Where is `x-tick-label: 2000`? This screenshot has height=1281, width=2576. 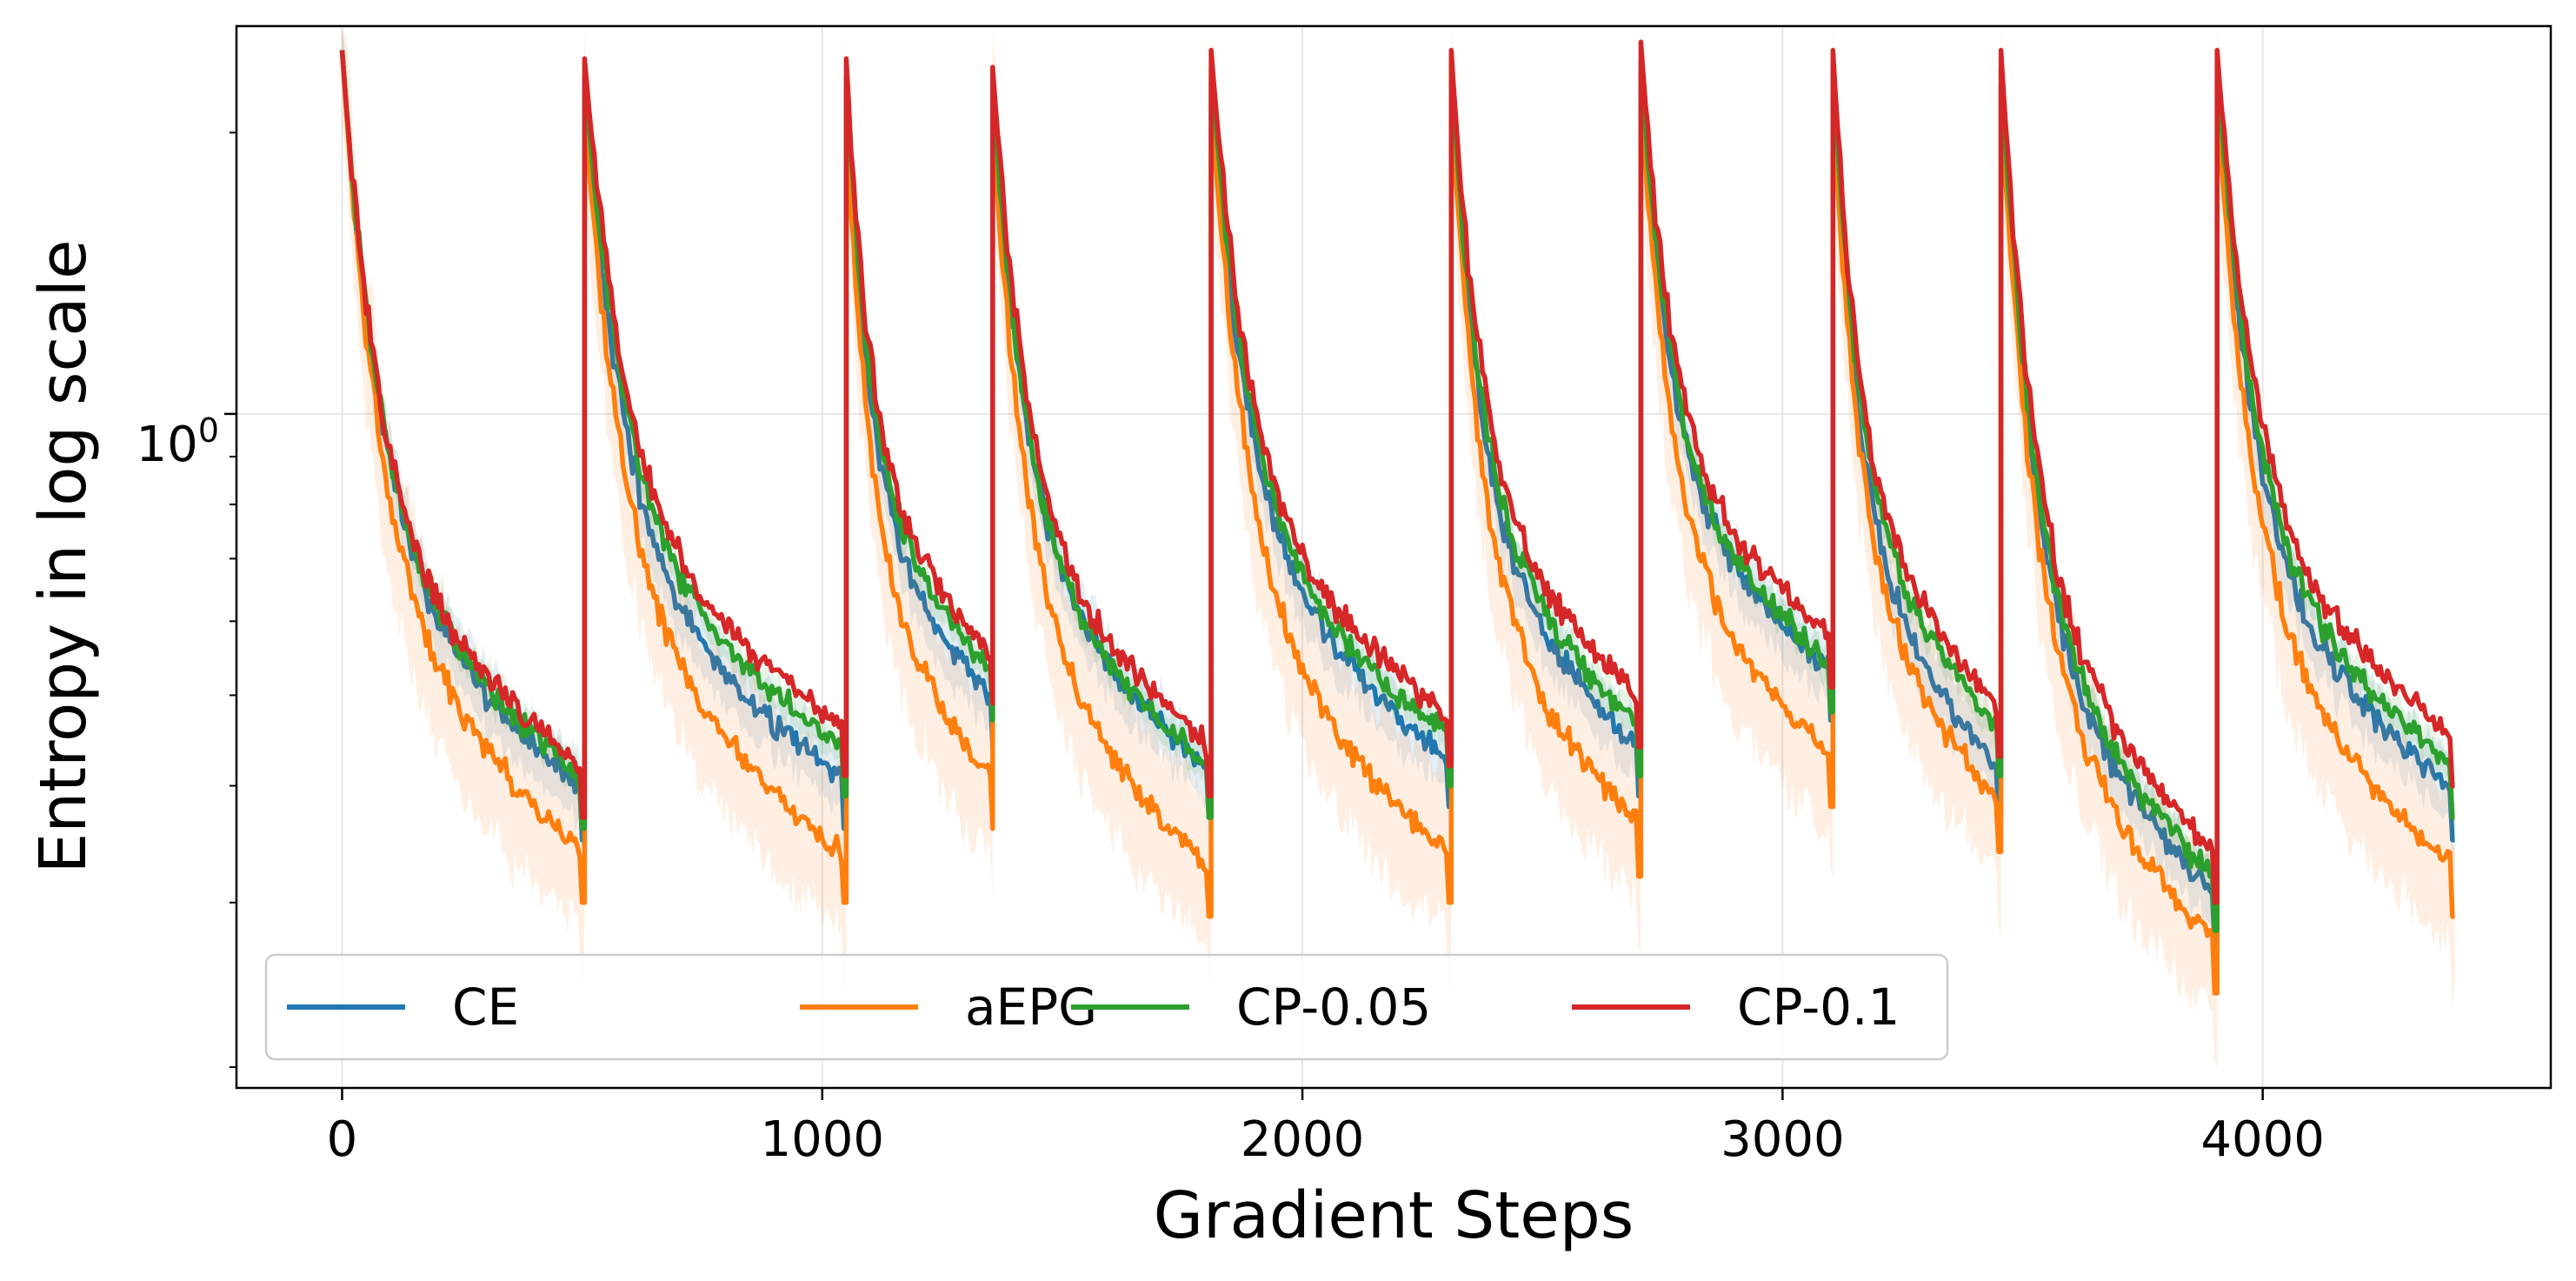
x-tick-label: 2000 is located at coordinates (1303, 1139).